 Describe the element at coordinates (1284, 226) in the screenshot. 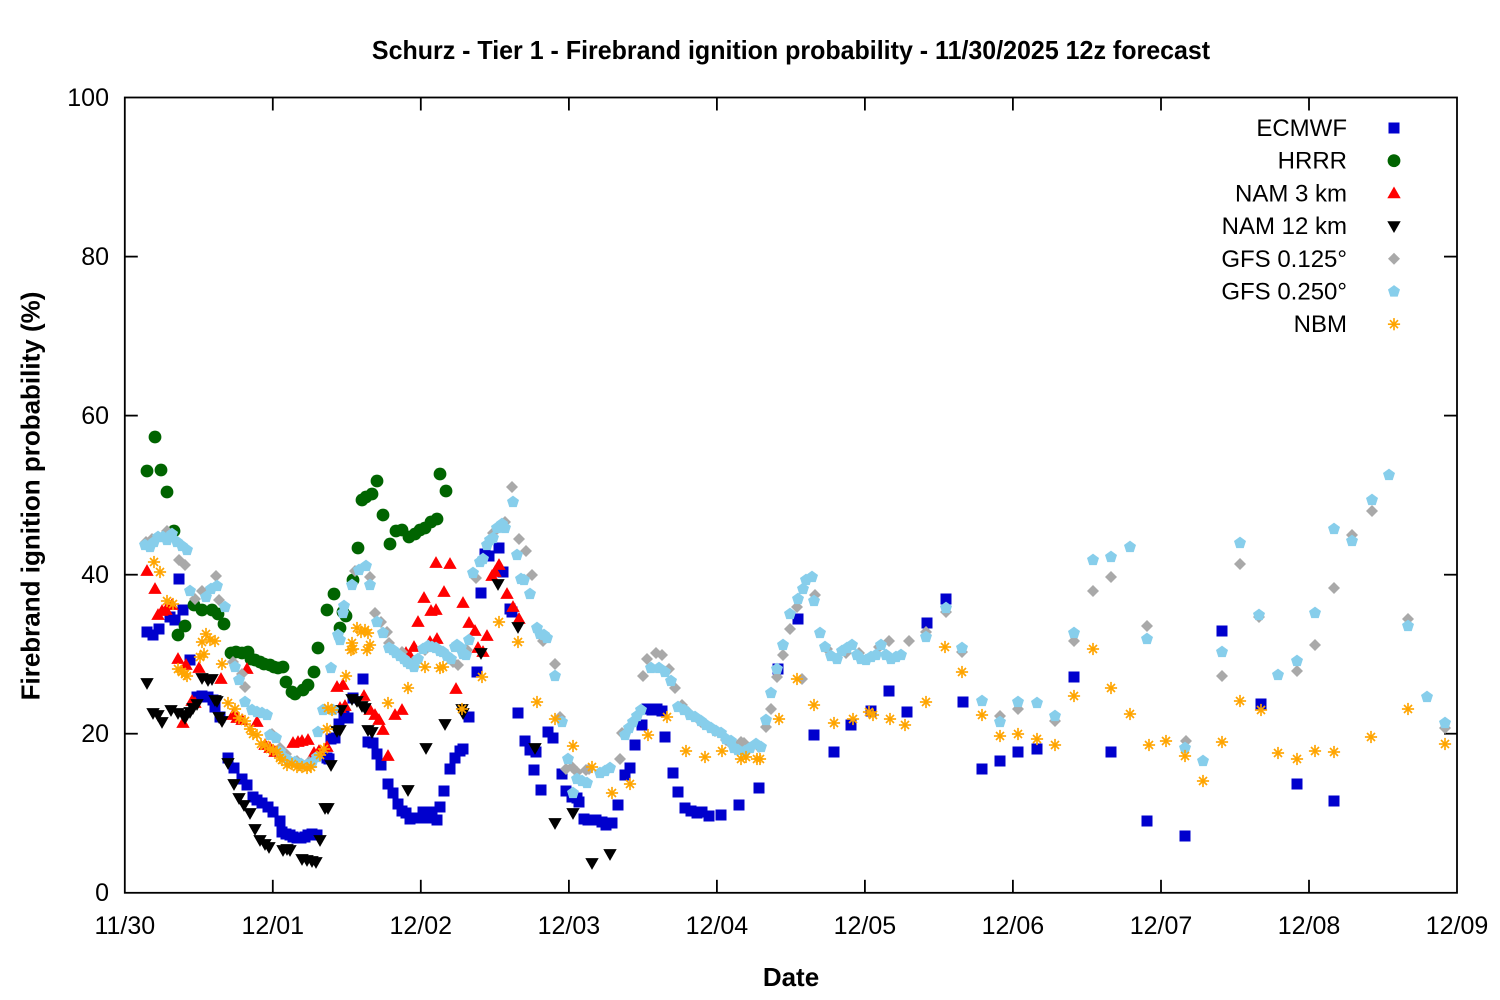

I see `svg-text: NAM 12 km` at that location.